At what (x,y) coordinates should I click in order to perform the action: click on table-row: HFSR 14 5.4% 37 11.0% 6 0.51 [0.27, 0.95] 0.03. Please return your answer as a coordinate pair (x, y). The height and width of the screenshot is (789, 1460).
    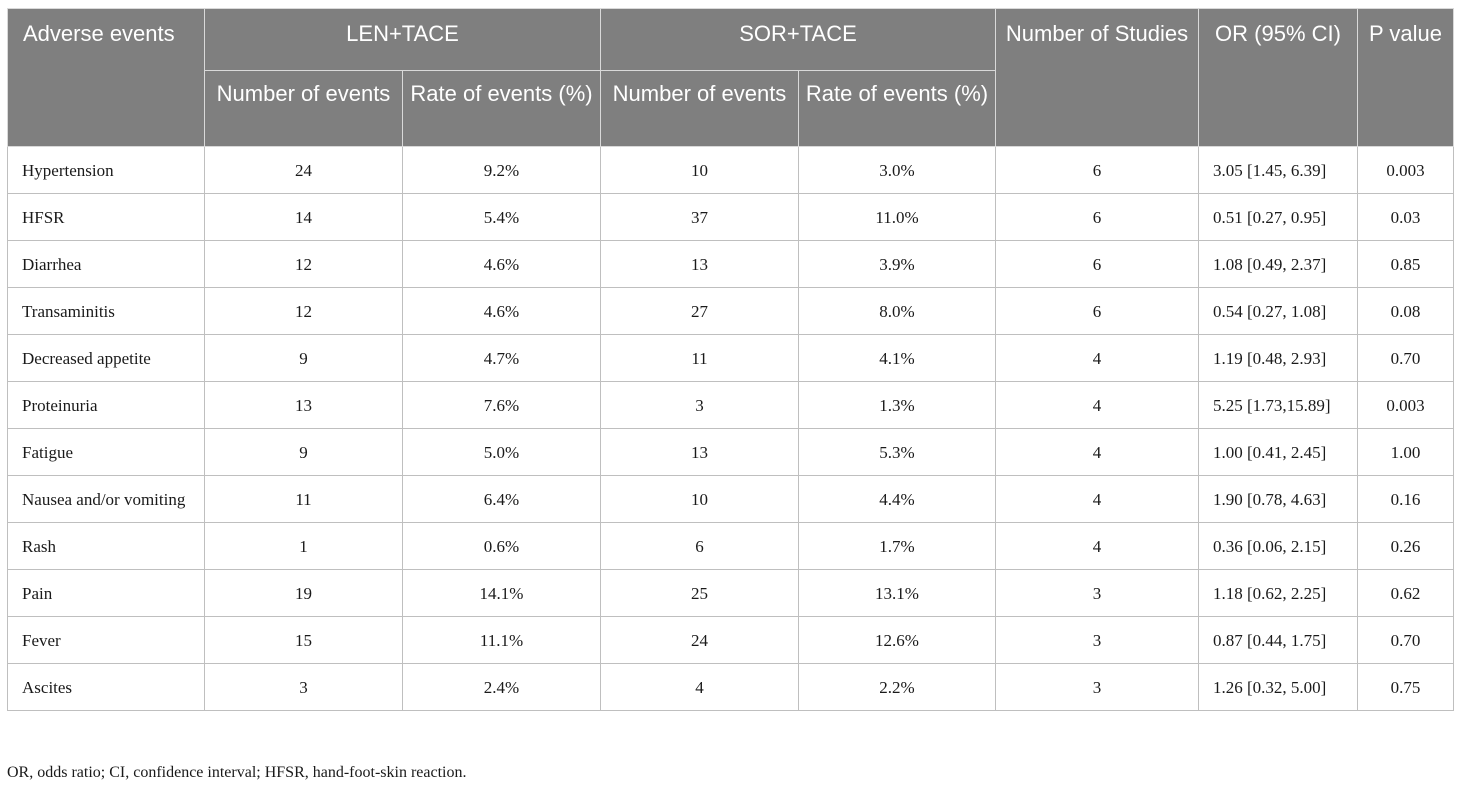
    Looking at the image, I should click on (730, 217).